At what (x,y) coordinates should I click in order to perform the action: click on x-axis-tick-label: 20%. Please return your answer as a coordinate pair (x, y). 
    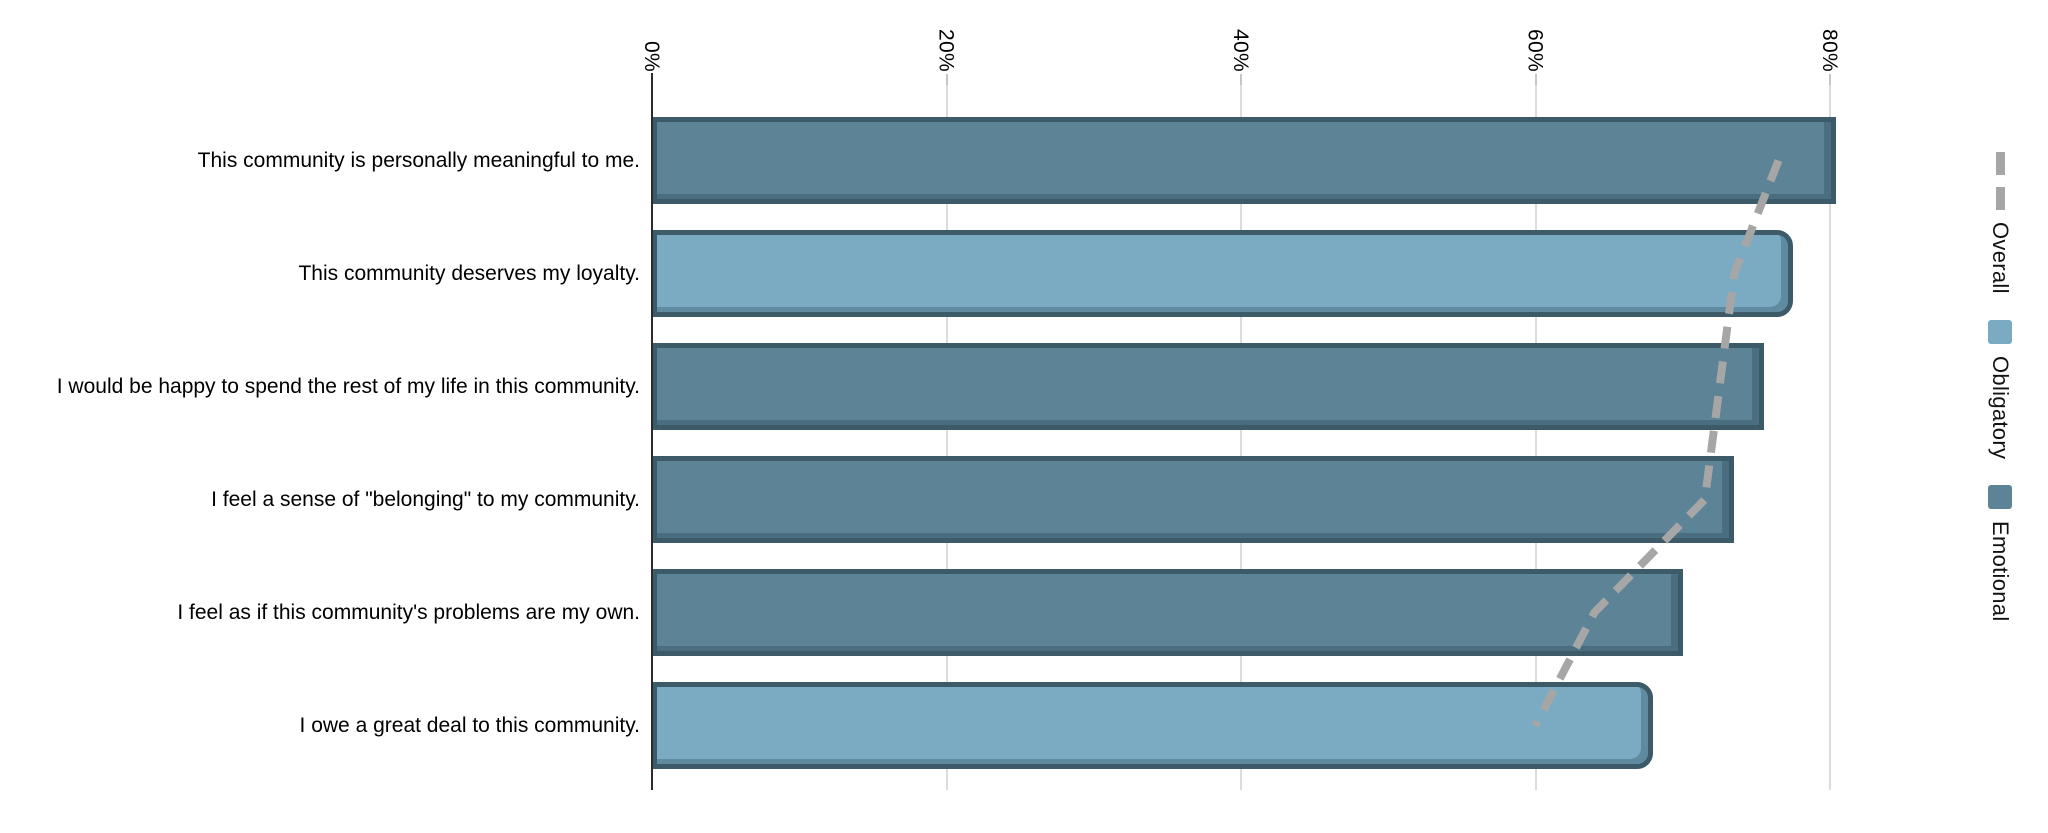
    Looking at the image, I should click on (946, 50).